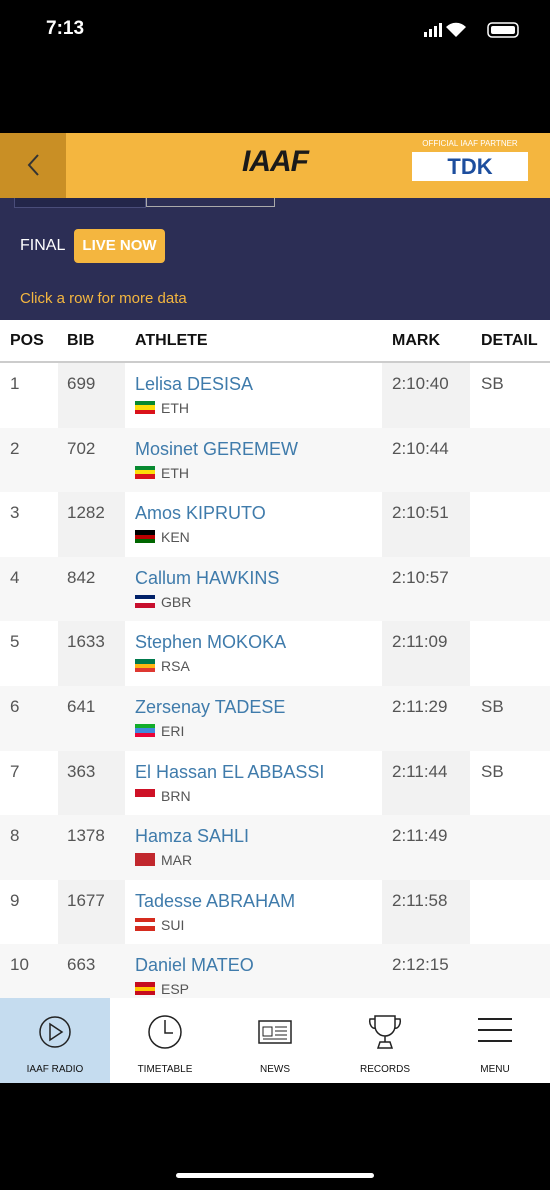 This screenshot has width=550, height=1190. What do you see at coordinates (420, 706) in the screenshot?
I see `mark: 2:11:29` at bounding box center [420, 706].